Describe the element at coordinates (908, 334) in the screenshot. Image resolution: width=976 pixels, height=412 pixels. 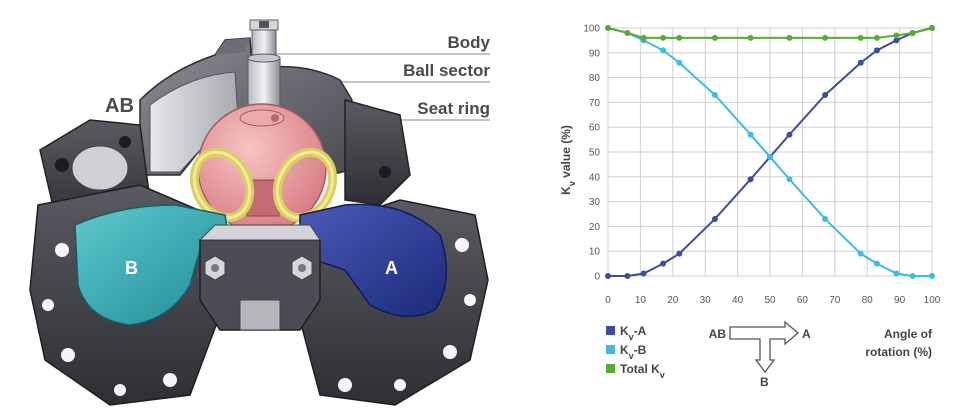
I see `x-axis-label-line1: Angle of` at that location.